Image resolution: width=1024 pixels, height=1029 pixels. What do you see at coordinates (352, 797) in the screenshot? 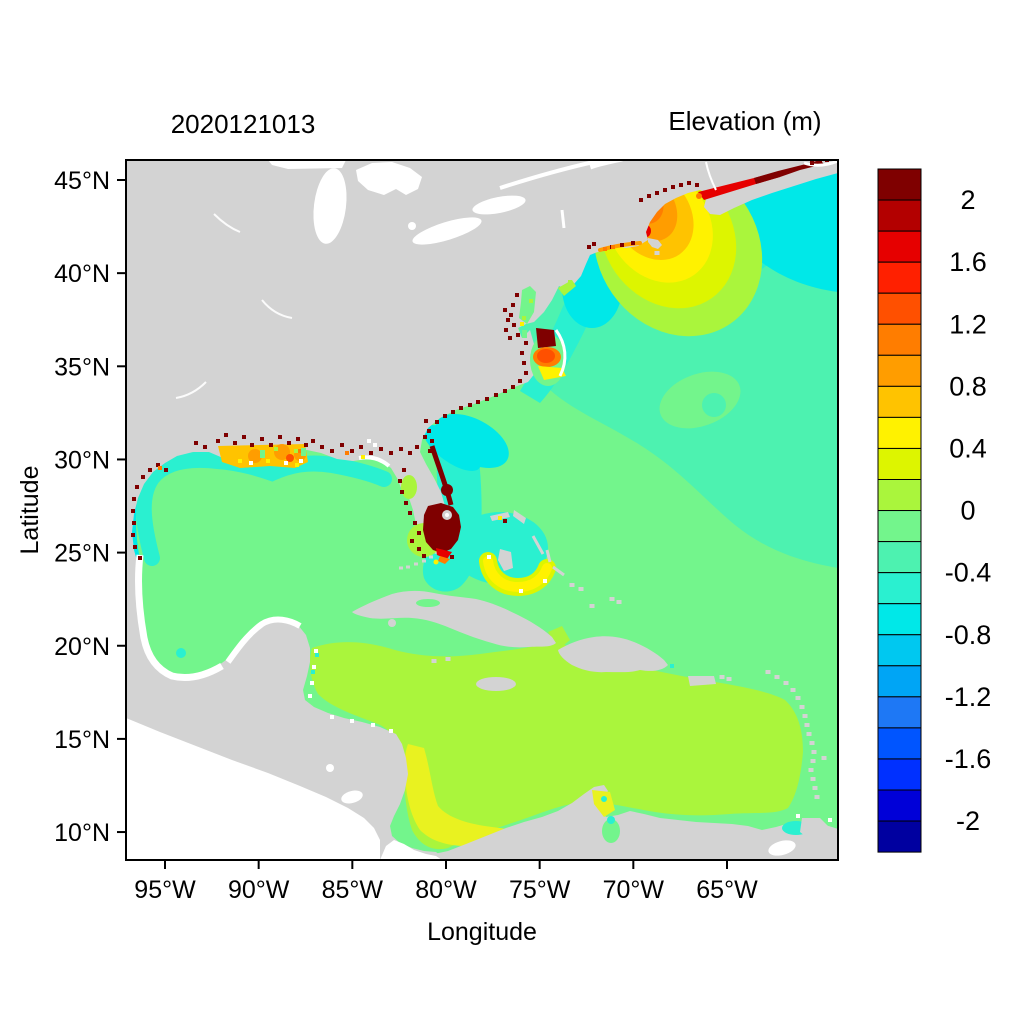
I see `lake-nicaragua` at bounding box center [352, 797].